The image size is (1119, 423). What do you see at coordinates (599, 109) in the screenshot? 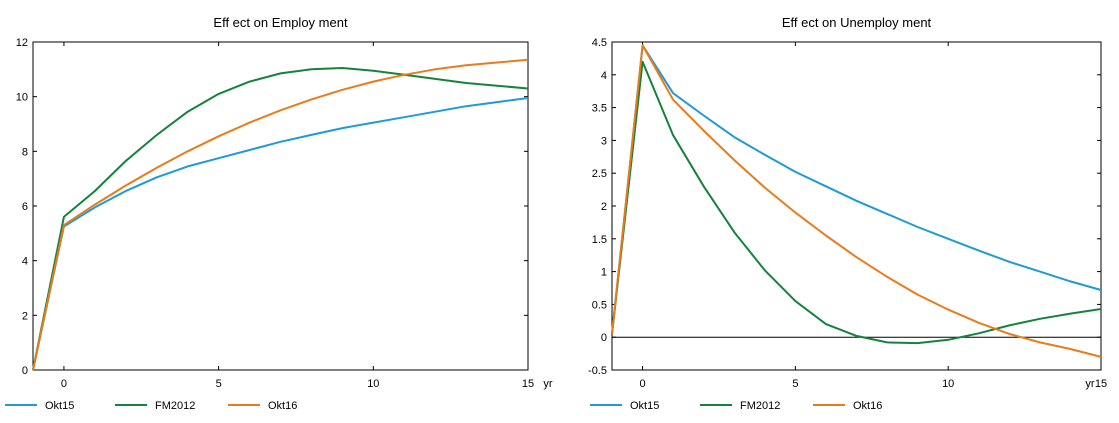
I see `y-tick-label: 3.5` at bounding box center [599, 109].